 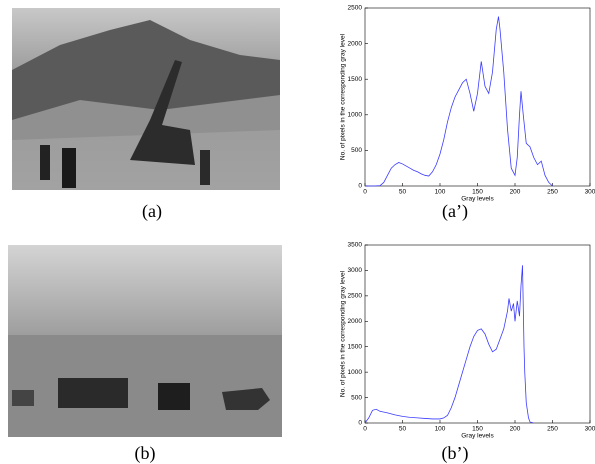 What do you see at coordinates (455, 211) in the screenshot?
I see `caption: (a’)` at bounding box center [455, 211].